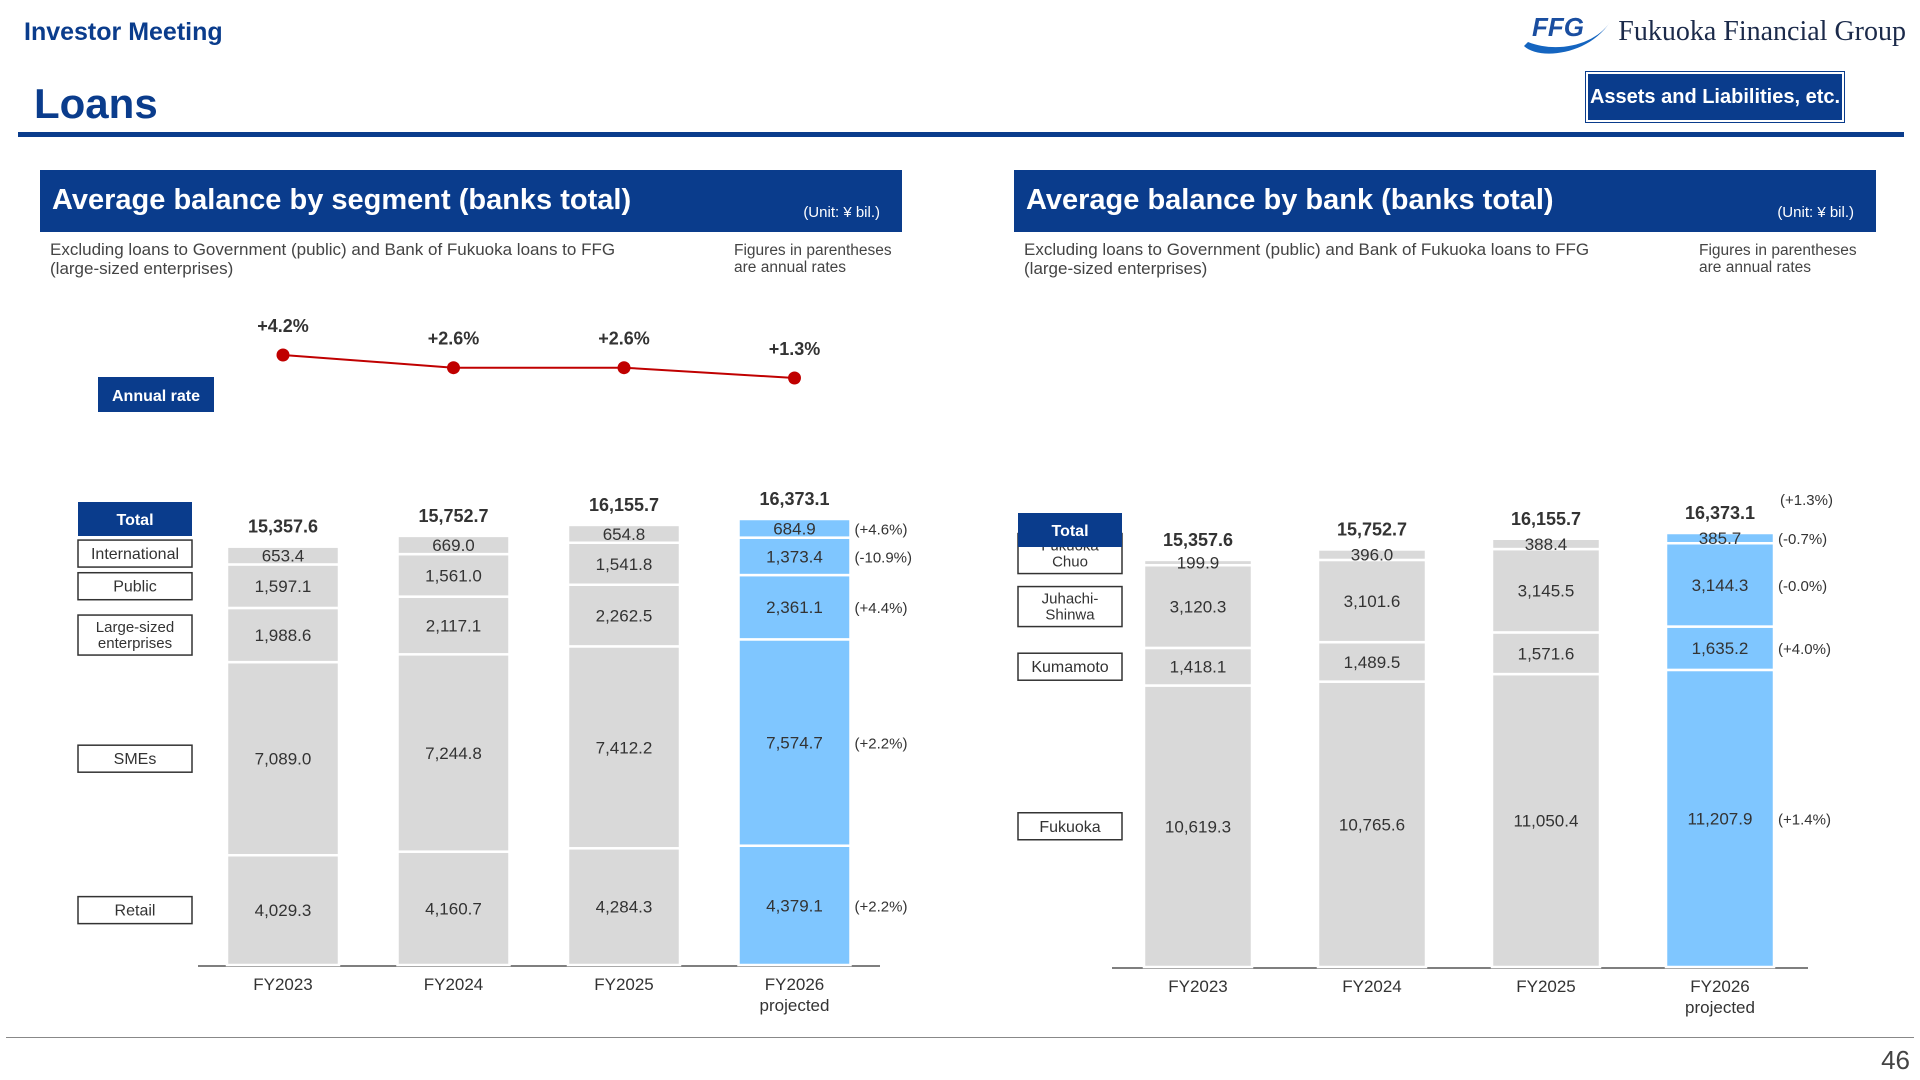 The height and width of the screenshot is (1080, 1920). Describe the element at coordinates (881, 744) in the screenshot. I see `seg-rate-label-1: (+2.2%)` at that location.